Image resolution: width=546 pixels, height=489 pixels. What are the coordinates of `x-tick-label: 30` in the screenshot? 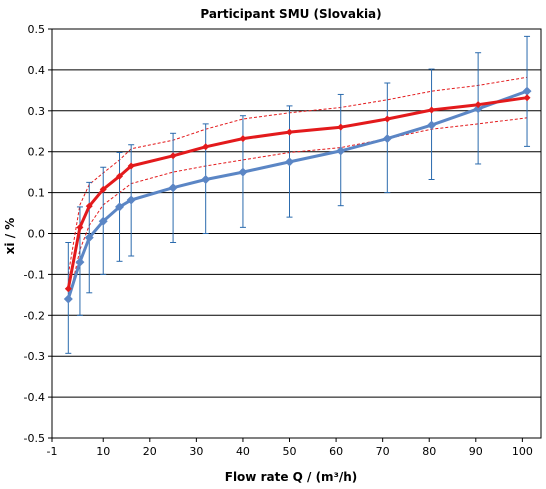 It's located at (196, 451).